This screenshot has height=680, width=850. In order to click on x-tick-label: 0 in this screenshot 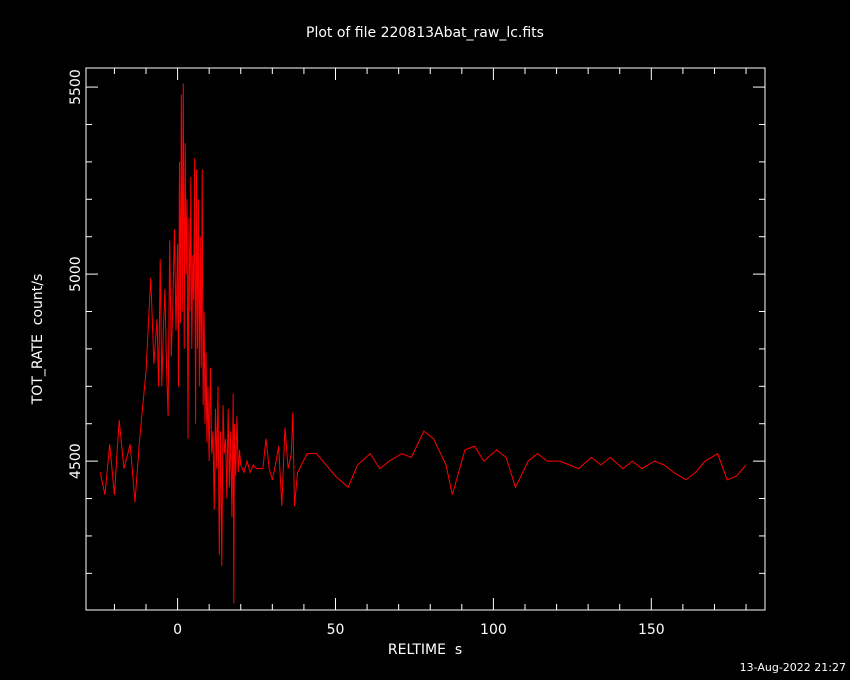, I will do `click(177, 630)`.